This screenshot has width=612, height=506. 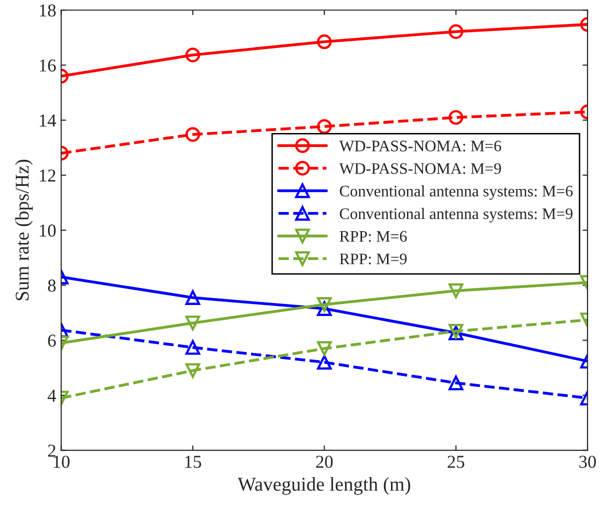 I want to click on x-axis-title: Waveguide length (m), so click(x=324, y=486).